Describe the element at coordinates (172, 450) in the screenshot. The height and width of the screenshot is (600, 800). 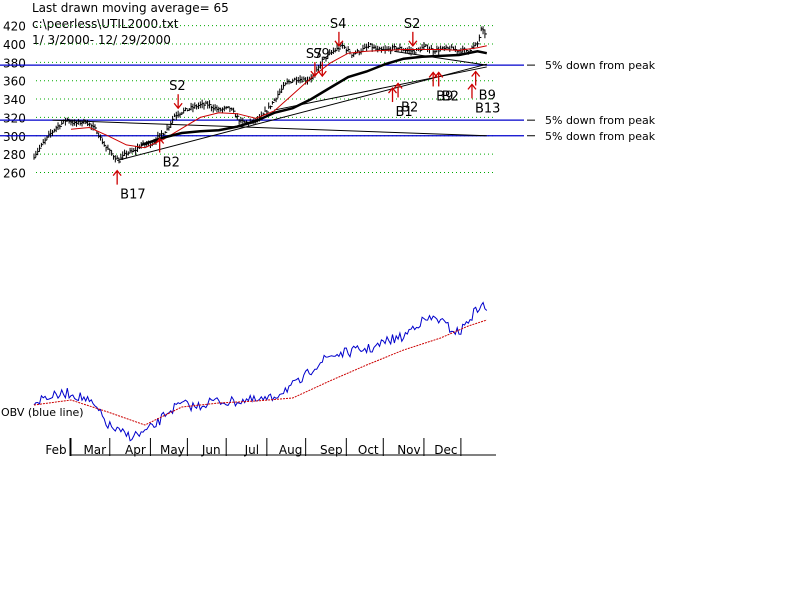
I see `month-label: May` at that location.